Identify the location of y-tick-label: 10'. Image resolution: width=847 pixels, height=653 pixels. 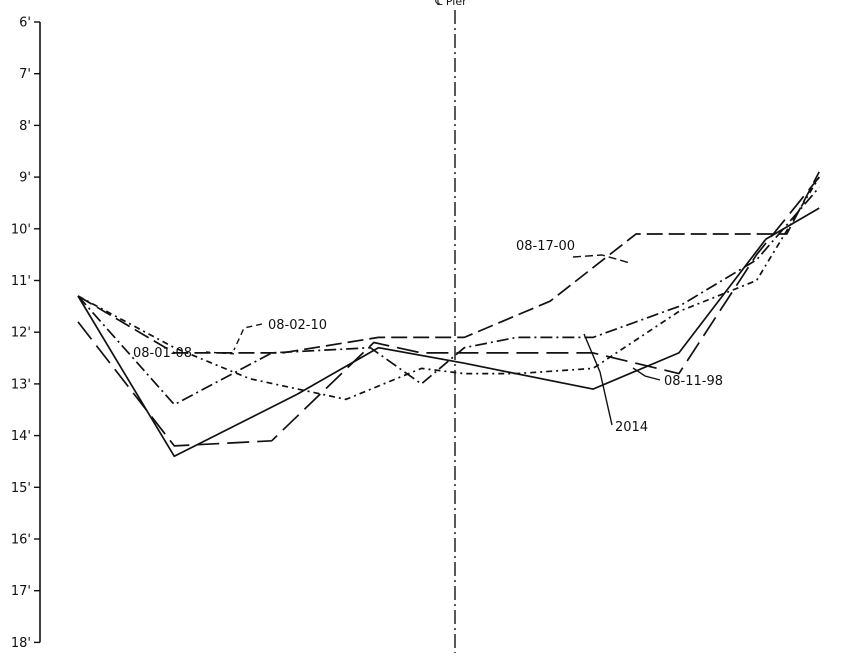
(21, 229).